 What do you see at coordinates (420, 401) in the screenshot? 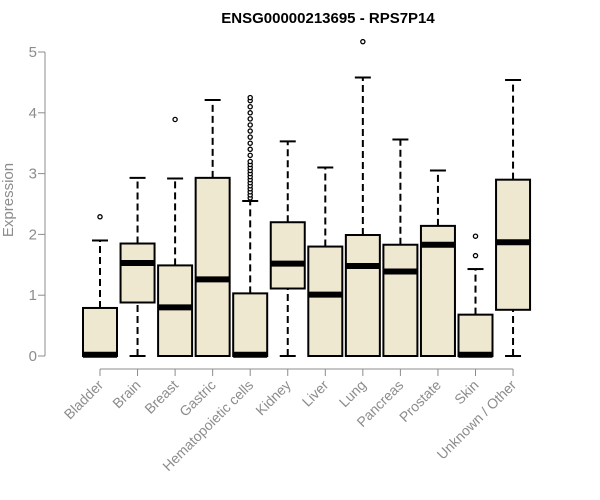
I see `x-tick-label-9: Prostate` at bounding box center [420, 401].